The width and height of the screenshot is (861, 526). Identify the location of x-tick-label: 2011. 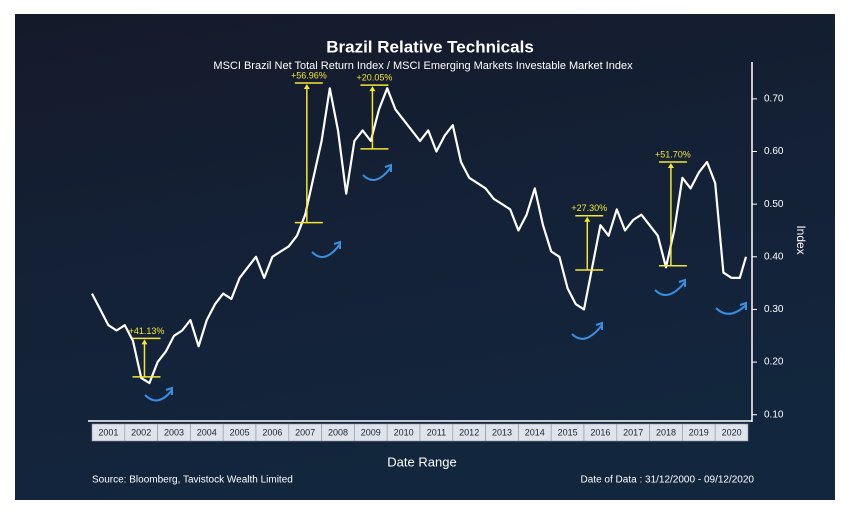
(436, 432).